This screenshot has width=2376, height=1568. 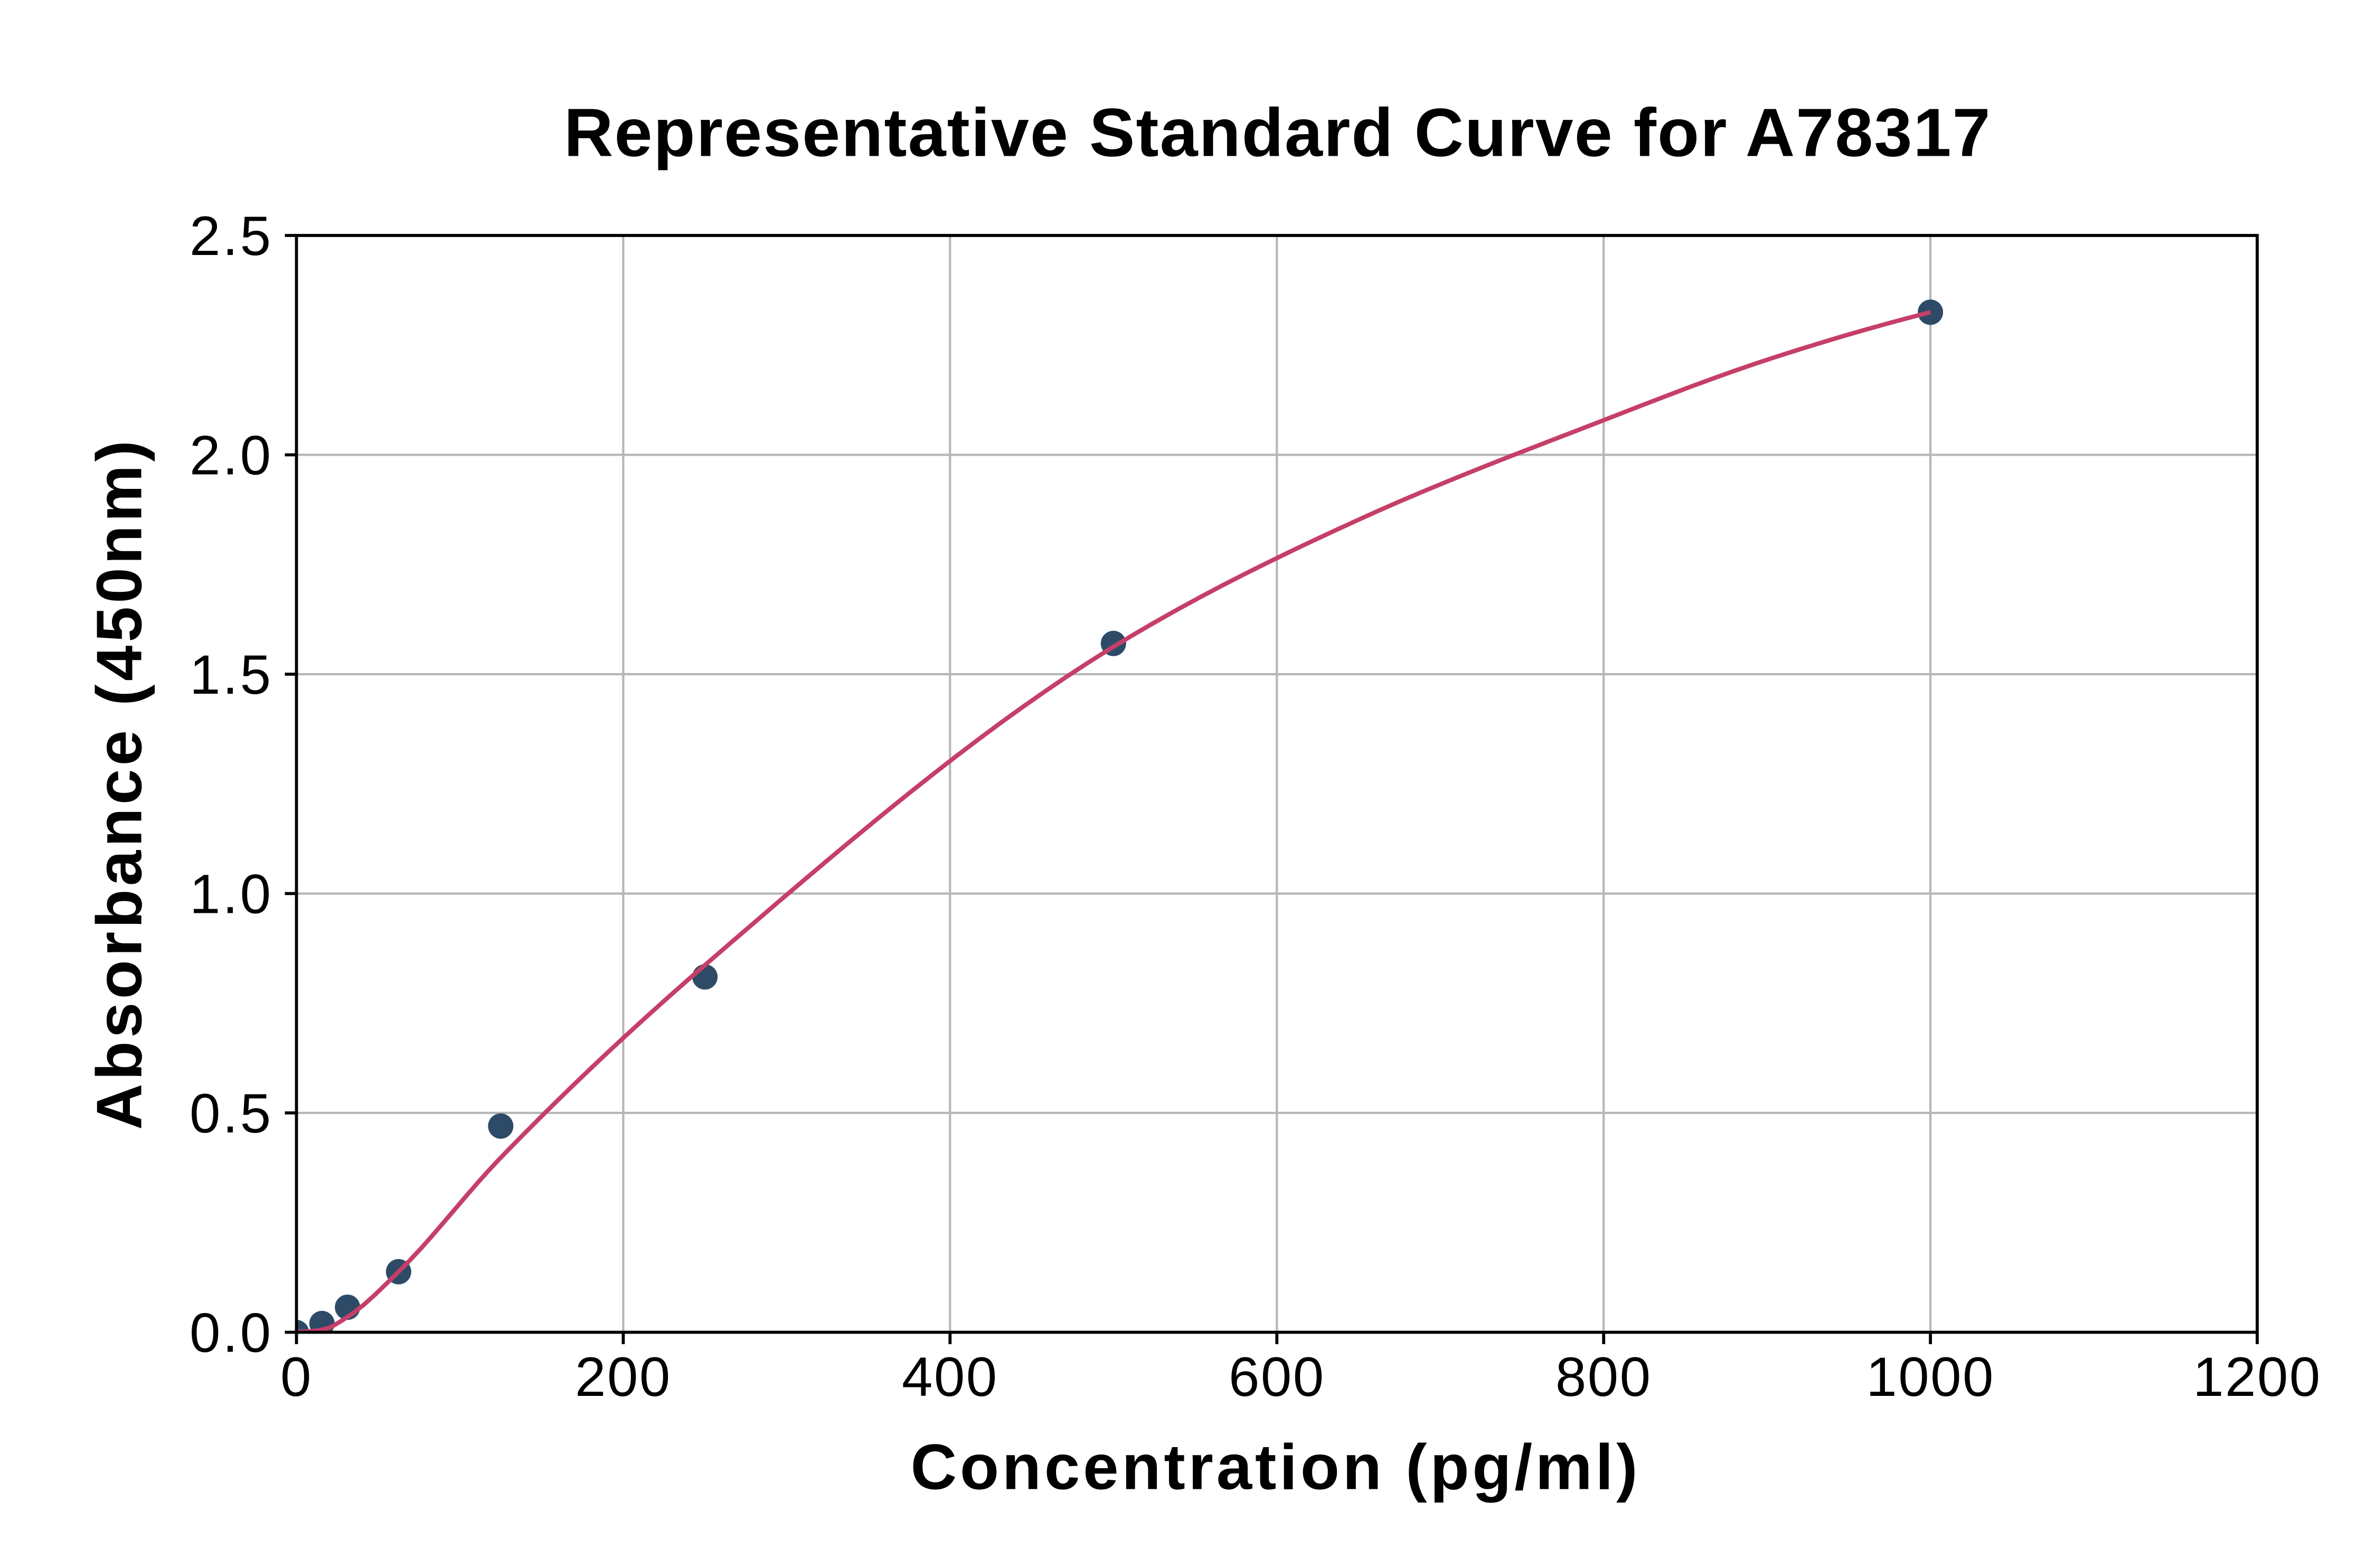 I want to click on svg-text: 800, so click(x=1604, y=1377).